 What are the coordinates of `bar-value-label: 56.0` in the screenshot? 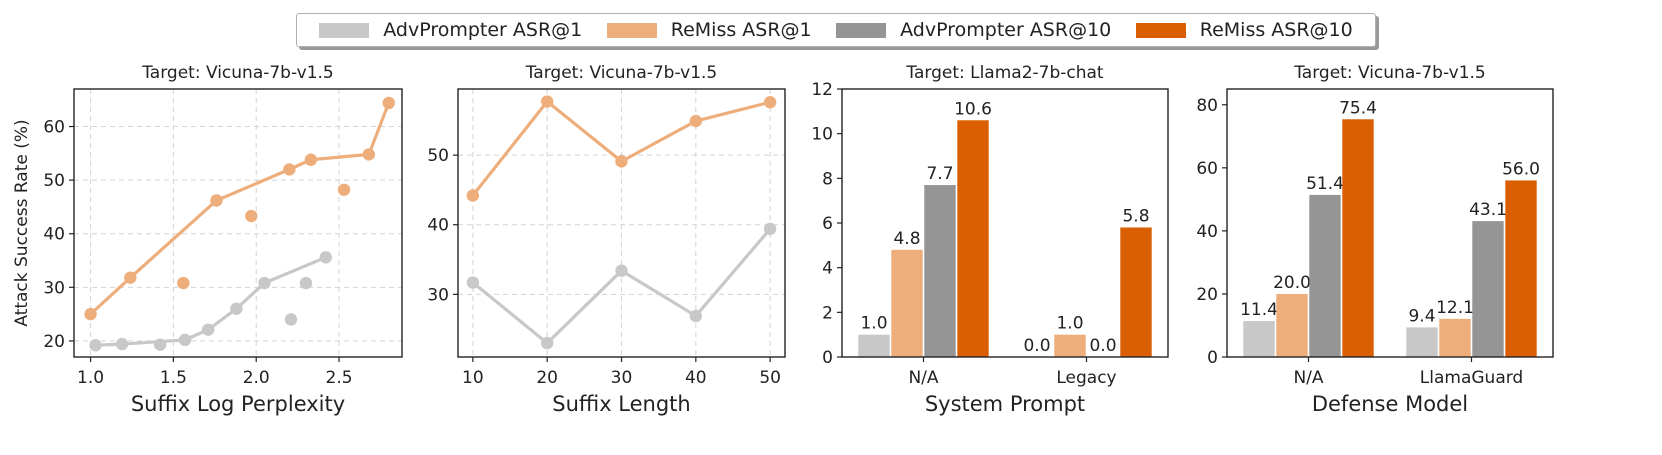 It's located at (1521, 169).